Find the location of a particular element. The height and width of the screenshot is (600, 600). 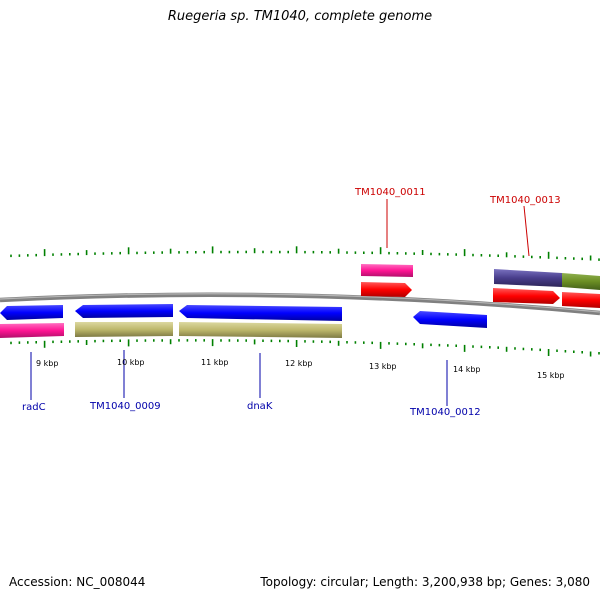

feature-track is located at coordinates (300, 301).